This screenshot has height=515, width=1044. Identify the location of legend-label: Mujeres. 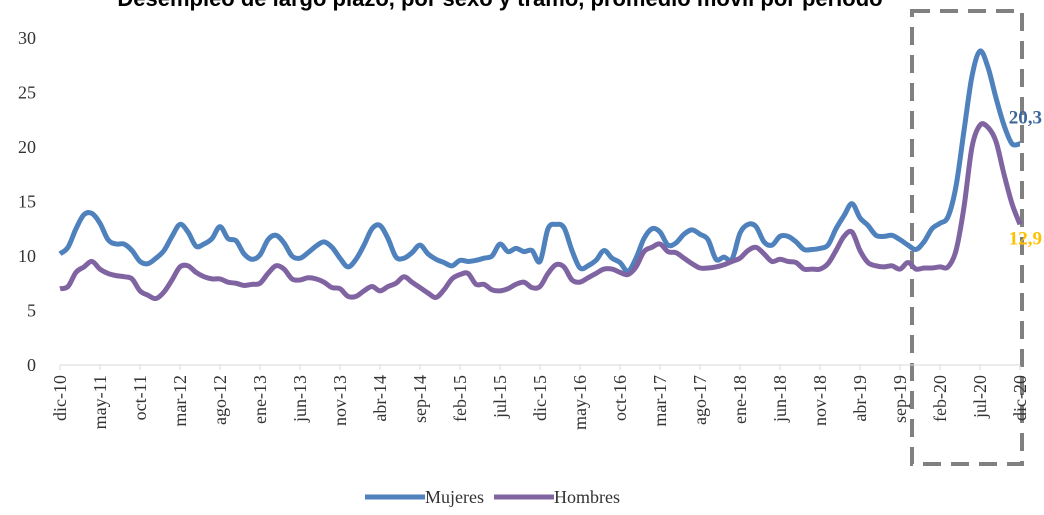
(454, 497).